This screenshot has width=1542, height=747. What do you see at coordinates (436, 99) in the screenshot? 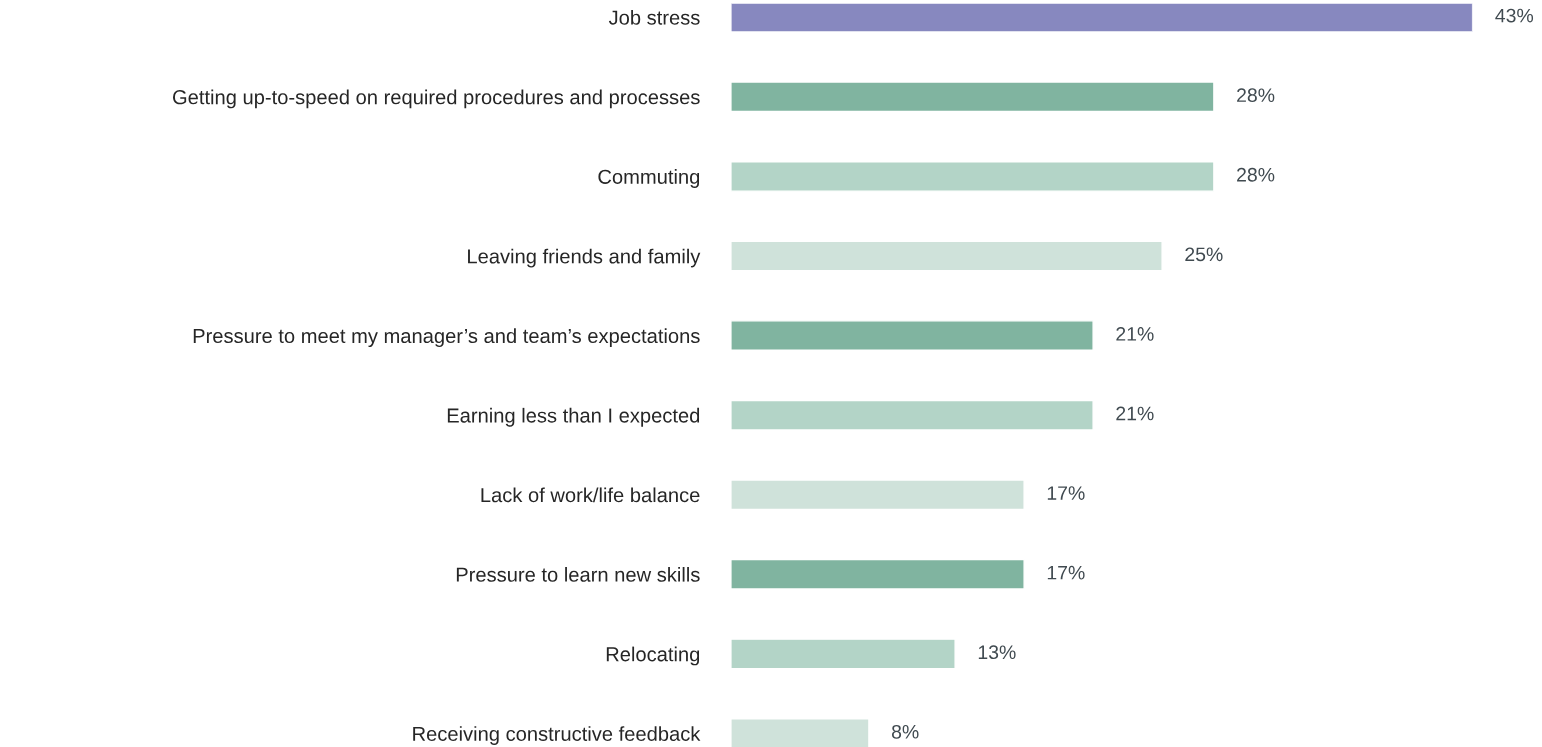
I see `y-tick-label: Getting up-to-speed on required procedures and processes` at bounding box center [436, 99].